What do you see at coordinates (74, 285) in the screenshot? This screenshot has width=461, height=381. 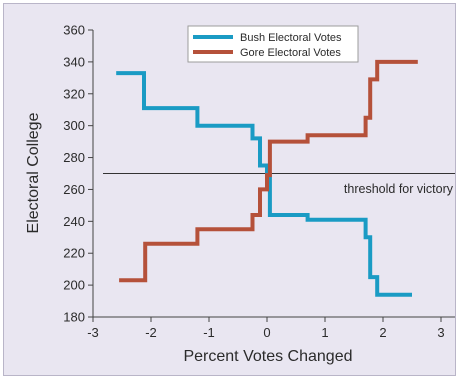 I see `y-tick-label: 200` at bounding box center [74, 285].